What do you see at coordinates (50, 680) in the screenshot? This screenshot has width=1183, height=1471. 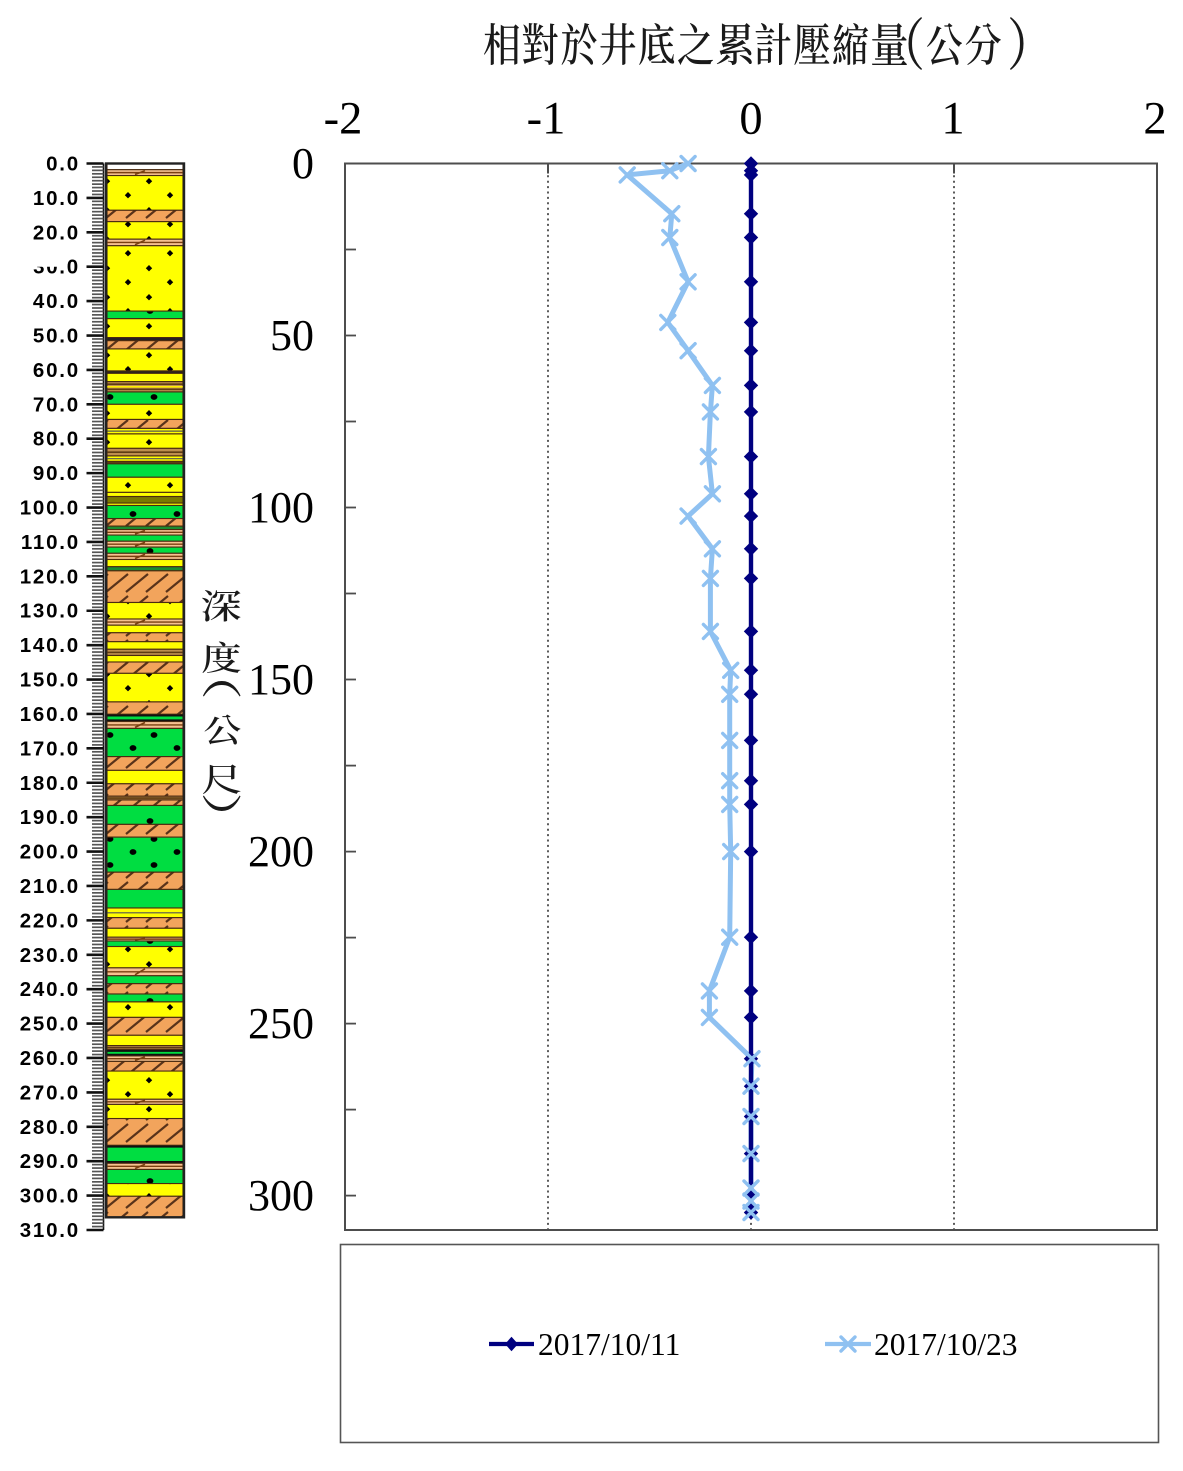 I see `svg-text: 150.0` at bounding box center [50, 680].